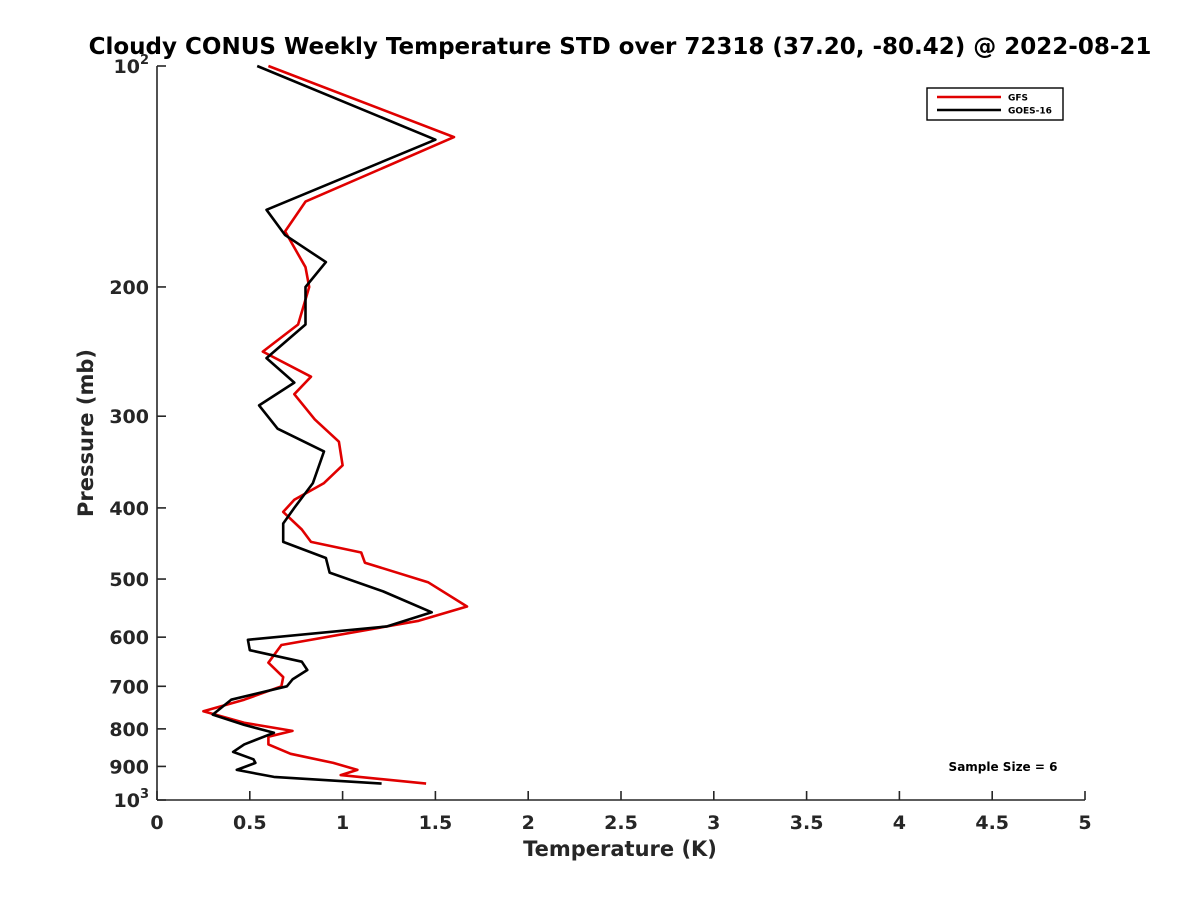 This screenshot has width=1200, height=900. I want to click on x-tick-label: 0, so click(156, 823).